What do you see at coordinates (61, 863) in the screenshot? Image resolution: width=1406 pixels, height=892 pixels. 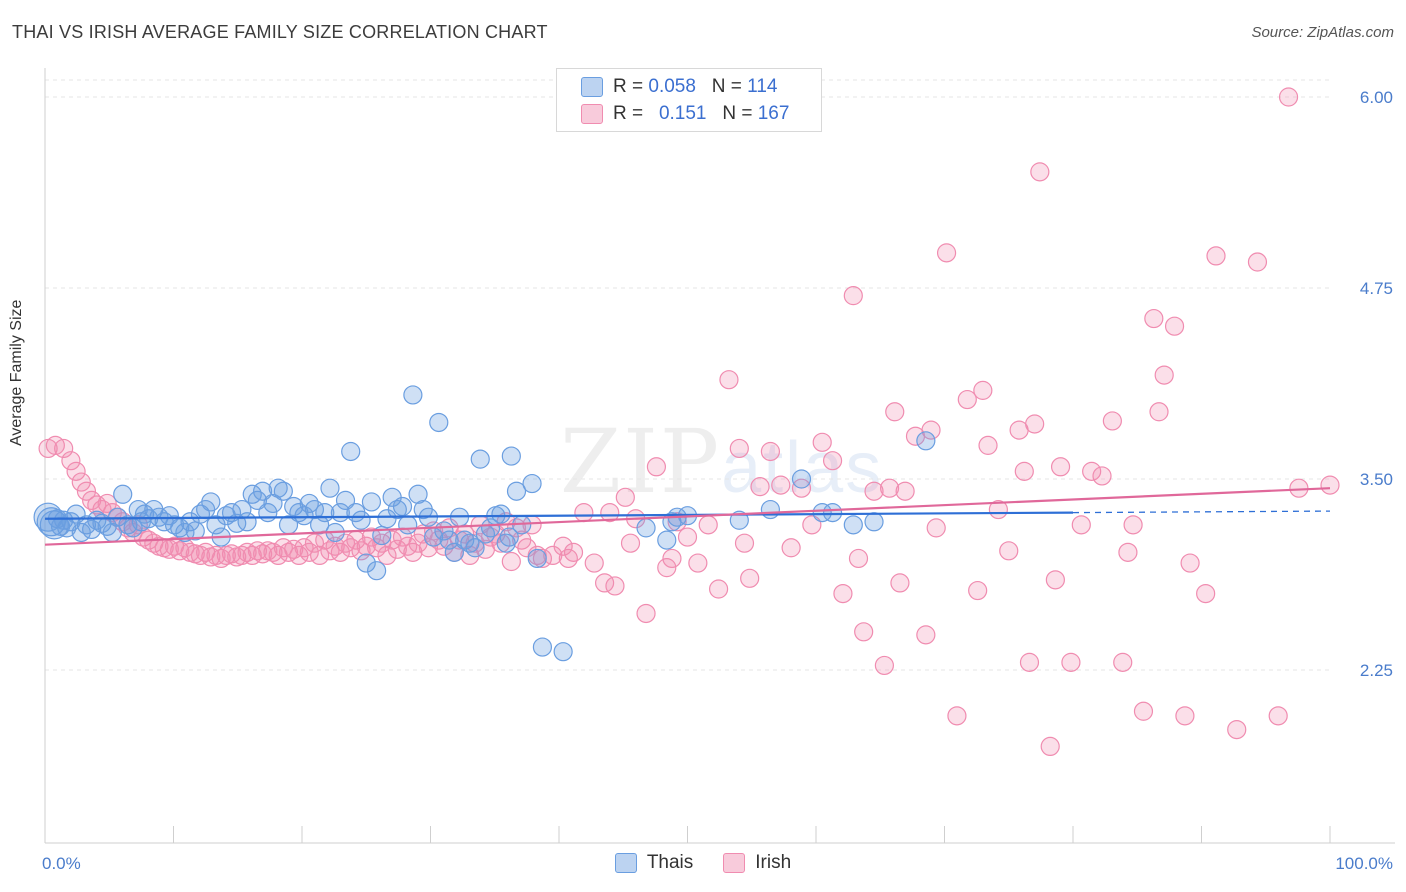 I see `x-tick-label: 0.0%` at bounding box center [61, 863].